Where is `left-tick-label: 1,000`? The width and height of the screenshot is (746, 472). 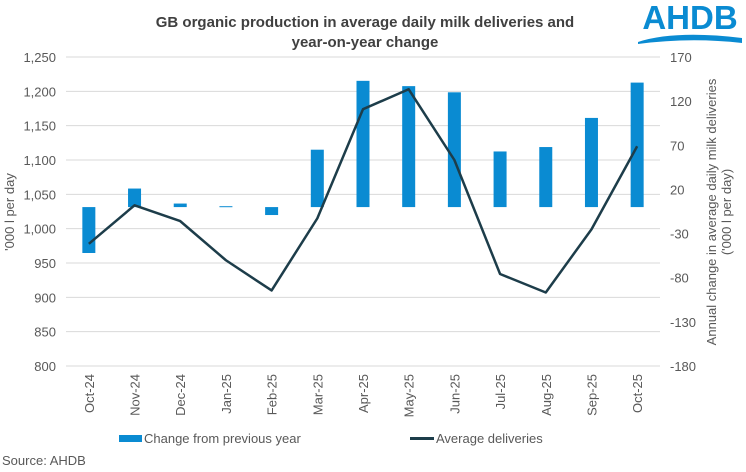
left-tick-label: 1,000 is located at coordinates (39, 229).